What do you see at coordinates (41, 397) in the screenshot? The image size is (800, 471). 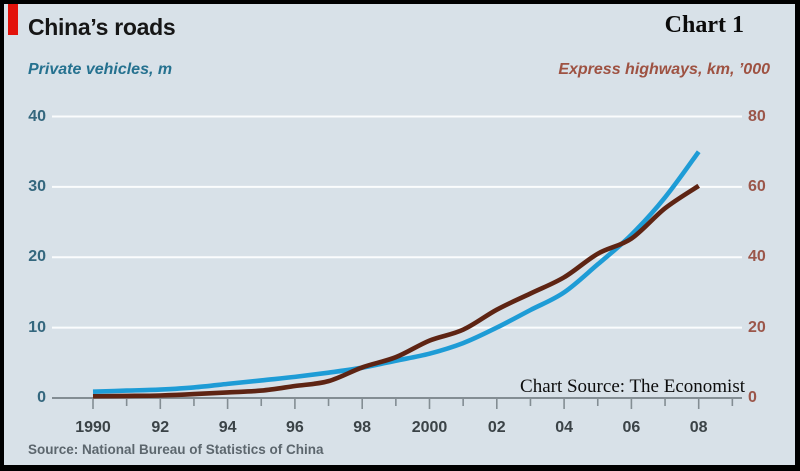 I see `left-axis-tick-label: 0` at bounding box center [41, 397].